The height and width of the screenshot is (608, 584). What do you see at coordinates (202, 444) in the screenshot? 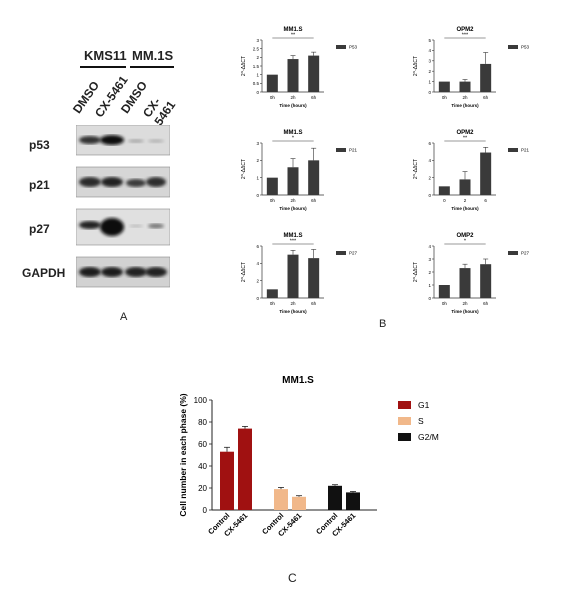
I see `y-tick-label: 60` at bounding box center [202, 444].